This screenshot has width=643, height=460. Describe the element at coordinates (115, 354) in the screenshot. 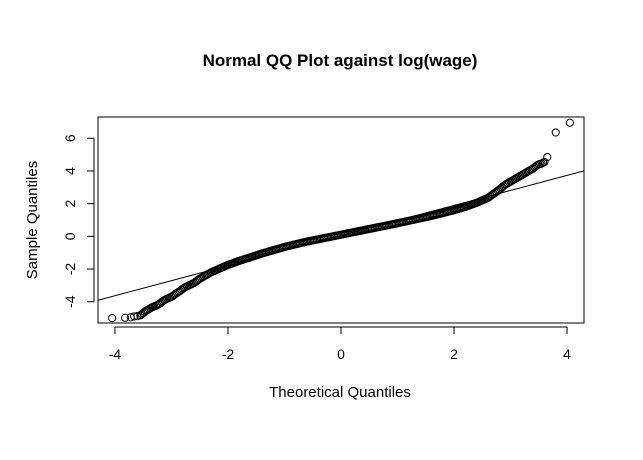

I see `x-tick-label: -4` at that location.